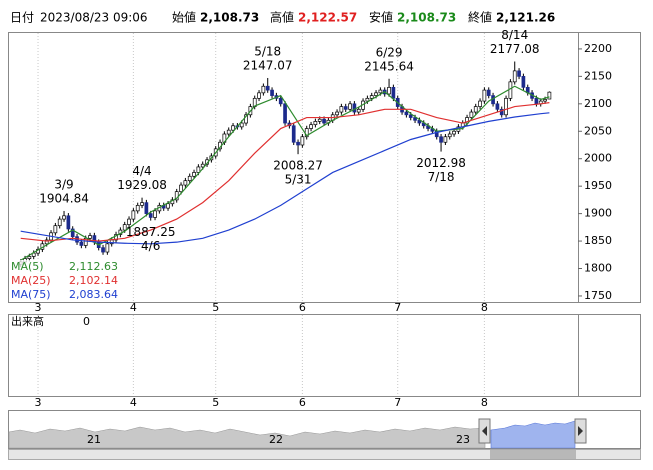 The width and height of the screenshot is (653, 470). I want to click on annotation-value: 2145.64, so click(389, 66).